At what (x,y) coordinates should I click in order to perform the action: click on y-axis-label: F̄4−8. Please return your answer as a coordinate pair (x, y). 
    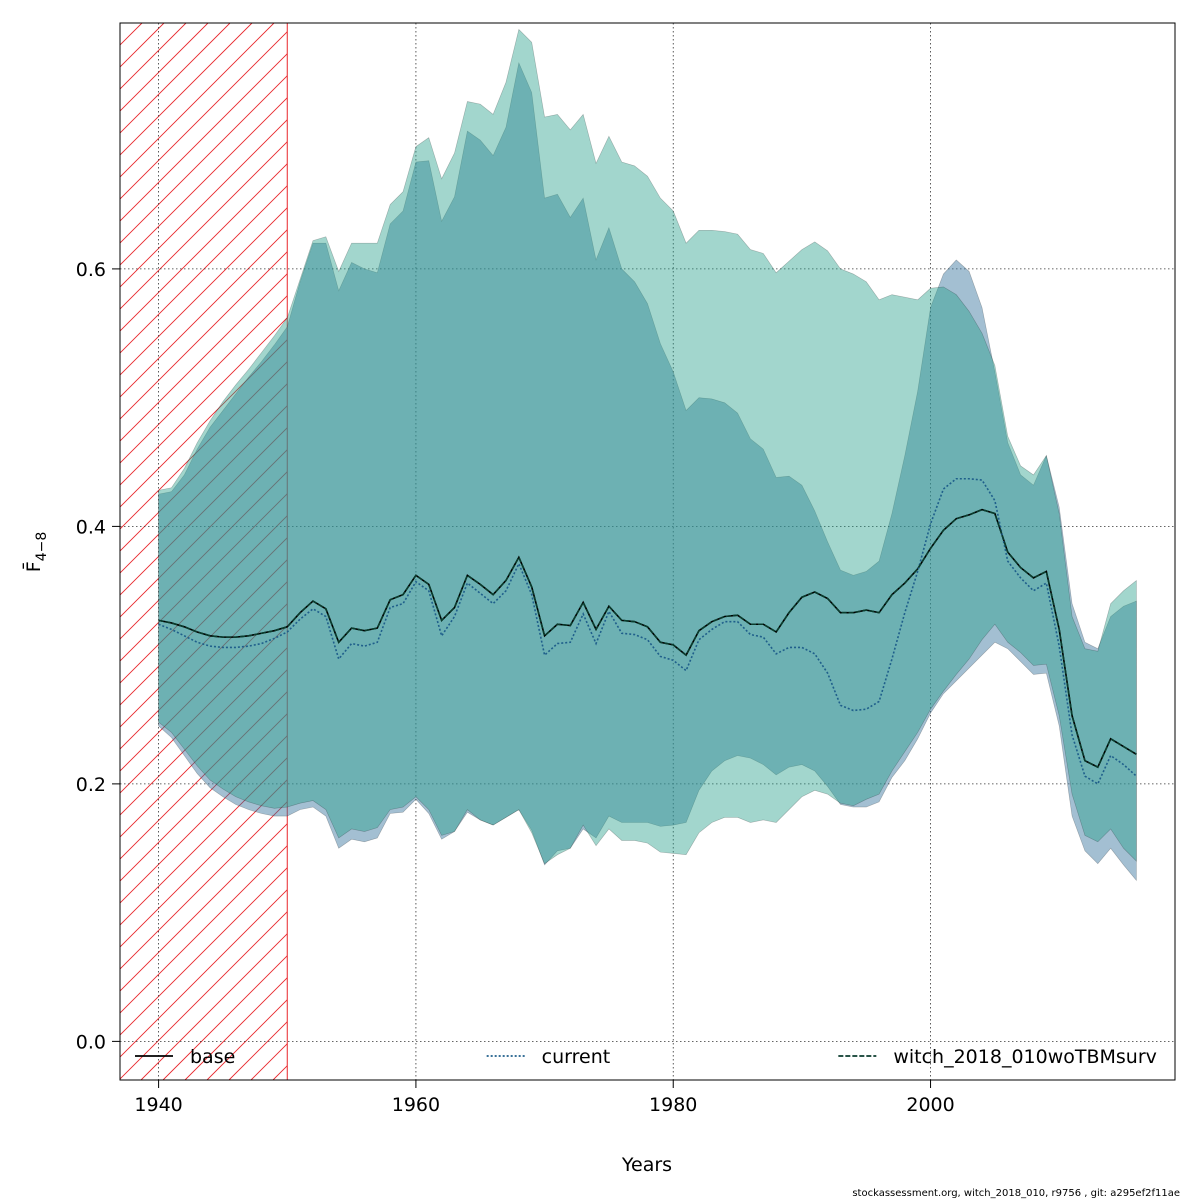
    Looking at the image, I should click on (35, 552).